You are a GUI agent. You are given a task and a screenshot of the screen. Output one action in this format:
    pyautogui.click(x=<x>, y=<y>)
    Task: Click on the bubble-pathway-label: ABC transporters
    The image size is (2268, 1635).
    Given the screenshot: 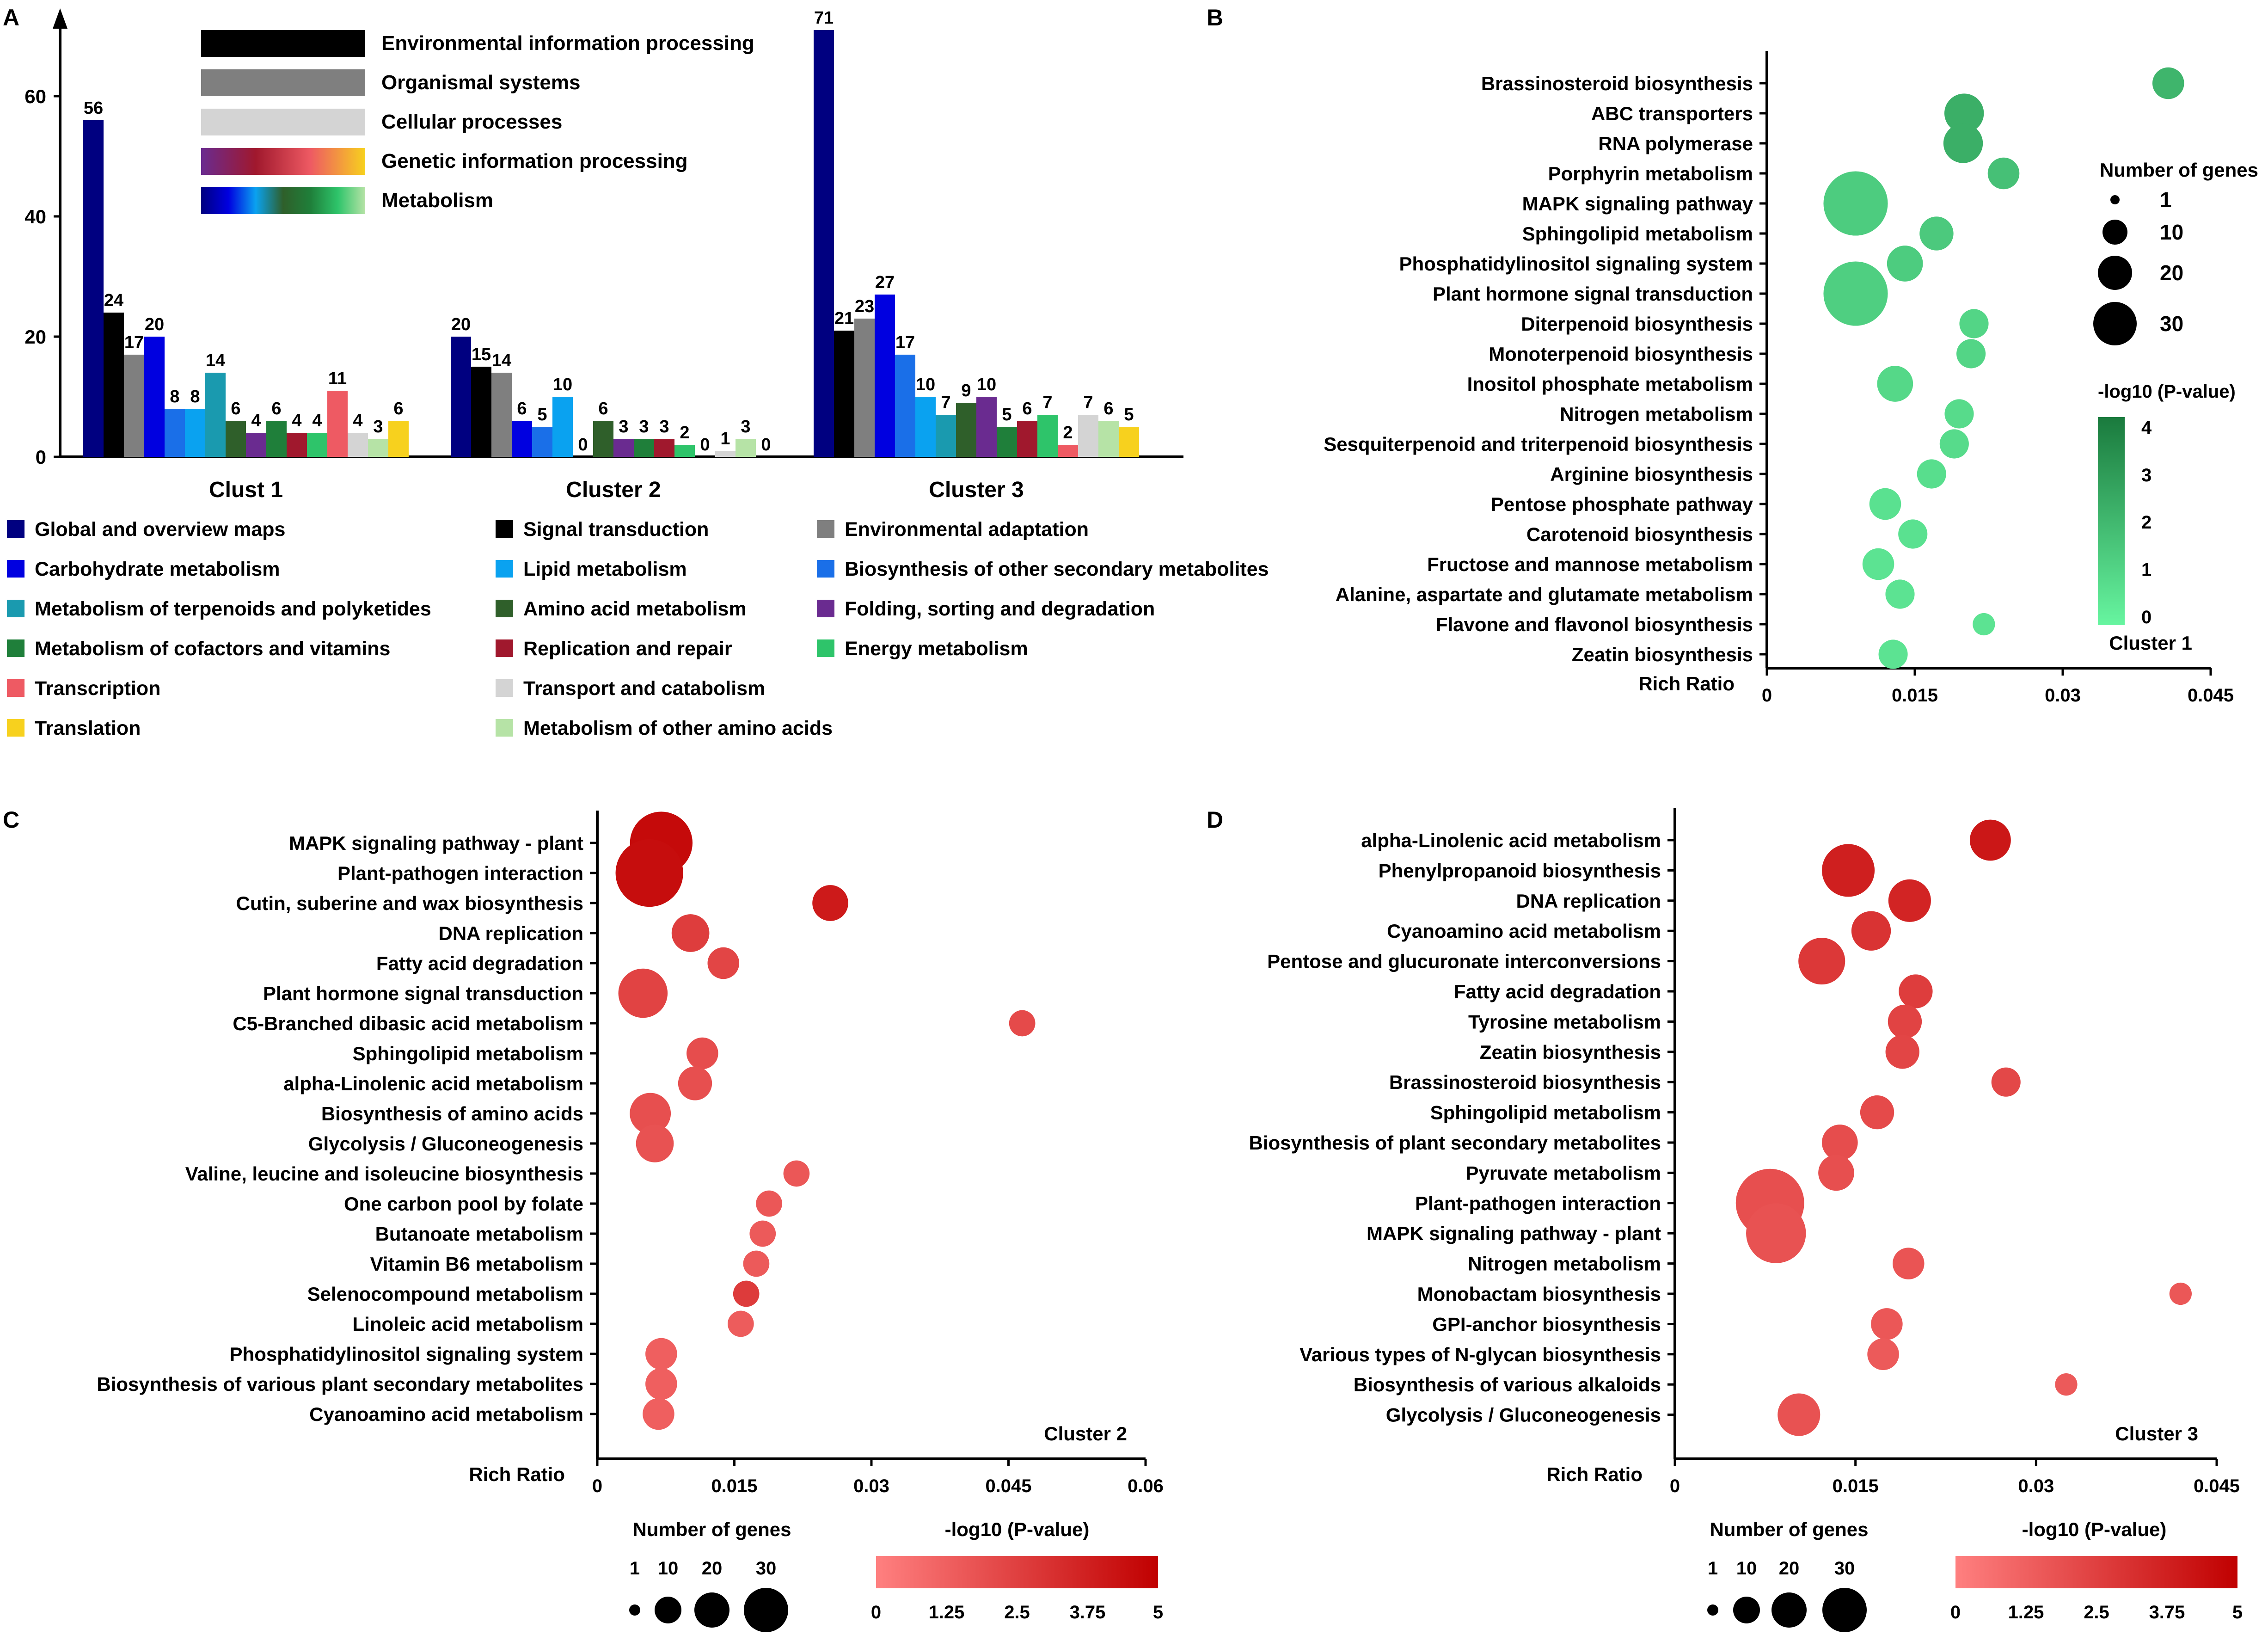 What is the action you would take?
    pyautogui.click(x=1672, y=113)
    